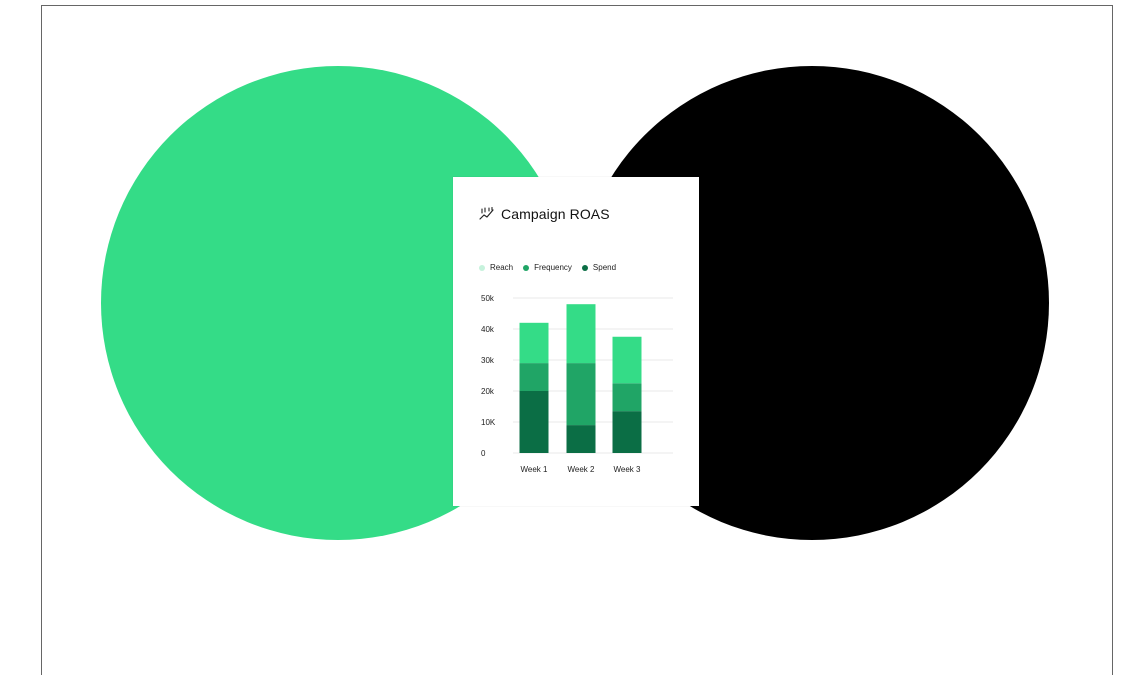  I want to click on x-tick-label: Week 3, so click(628, 469).